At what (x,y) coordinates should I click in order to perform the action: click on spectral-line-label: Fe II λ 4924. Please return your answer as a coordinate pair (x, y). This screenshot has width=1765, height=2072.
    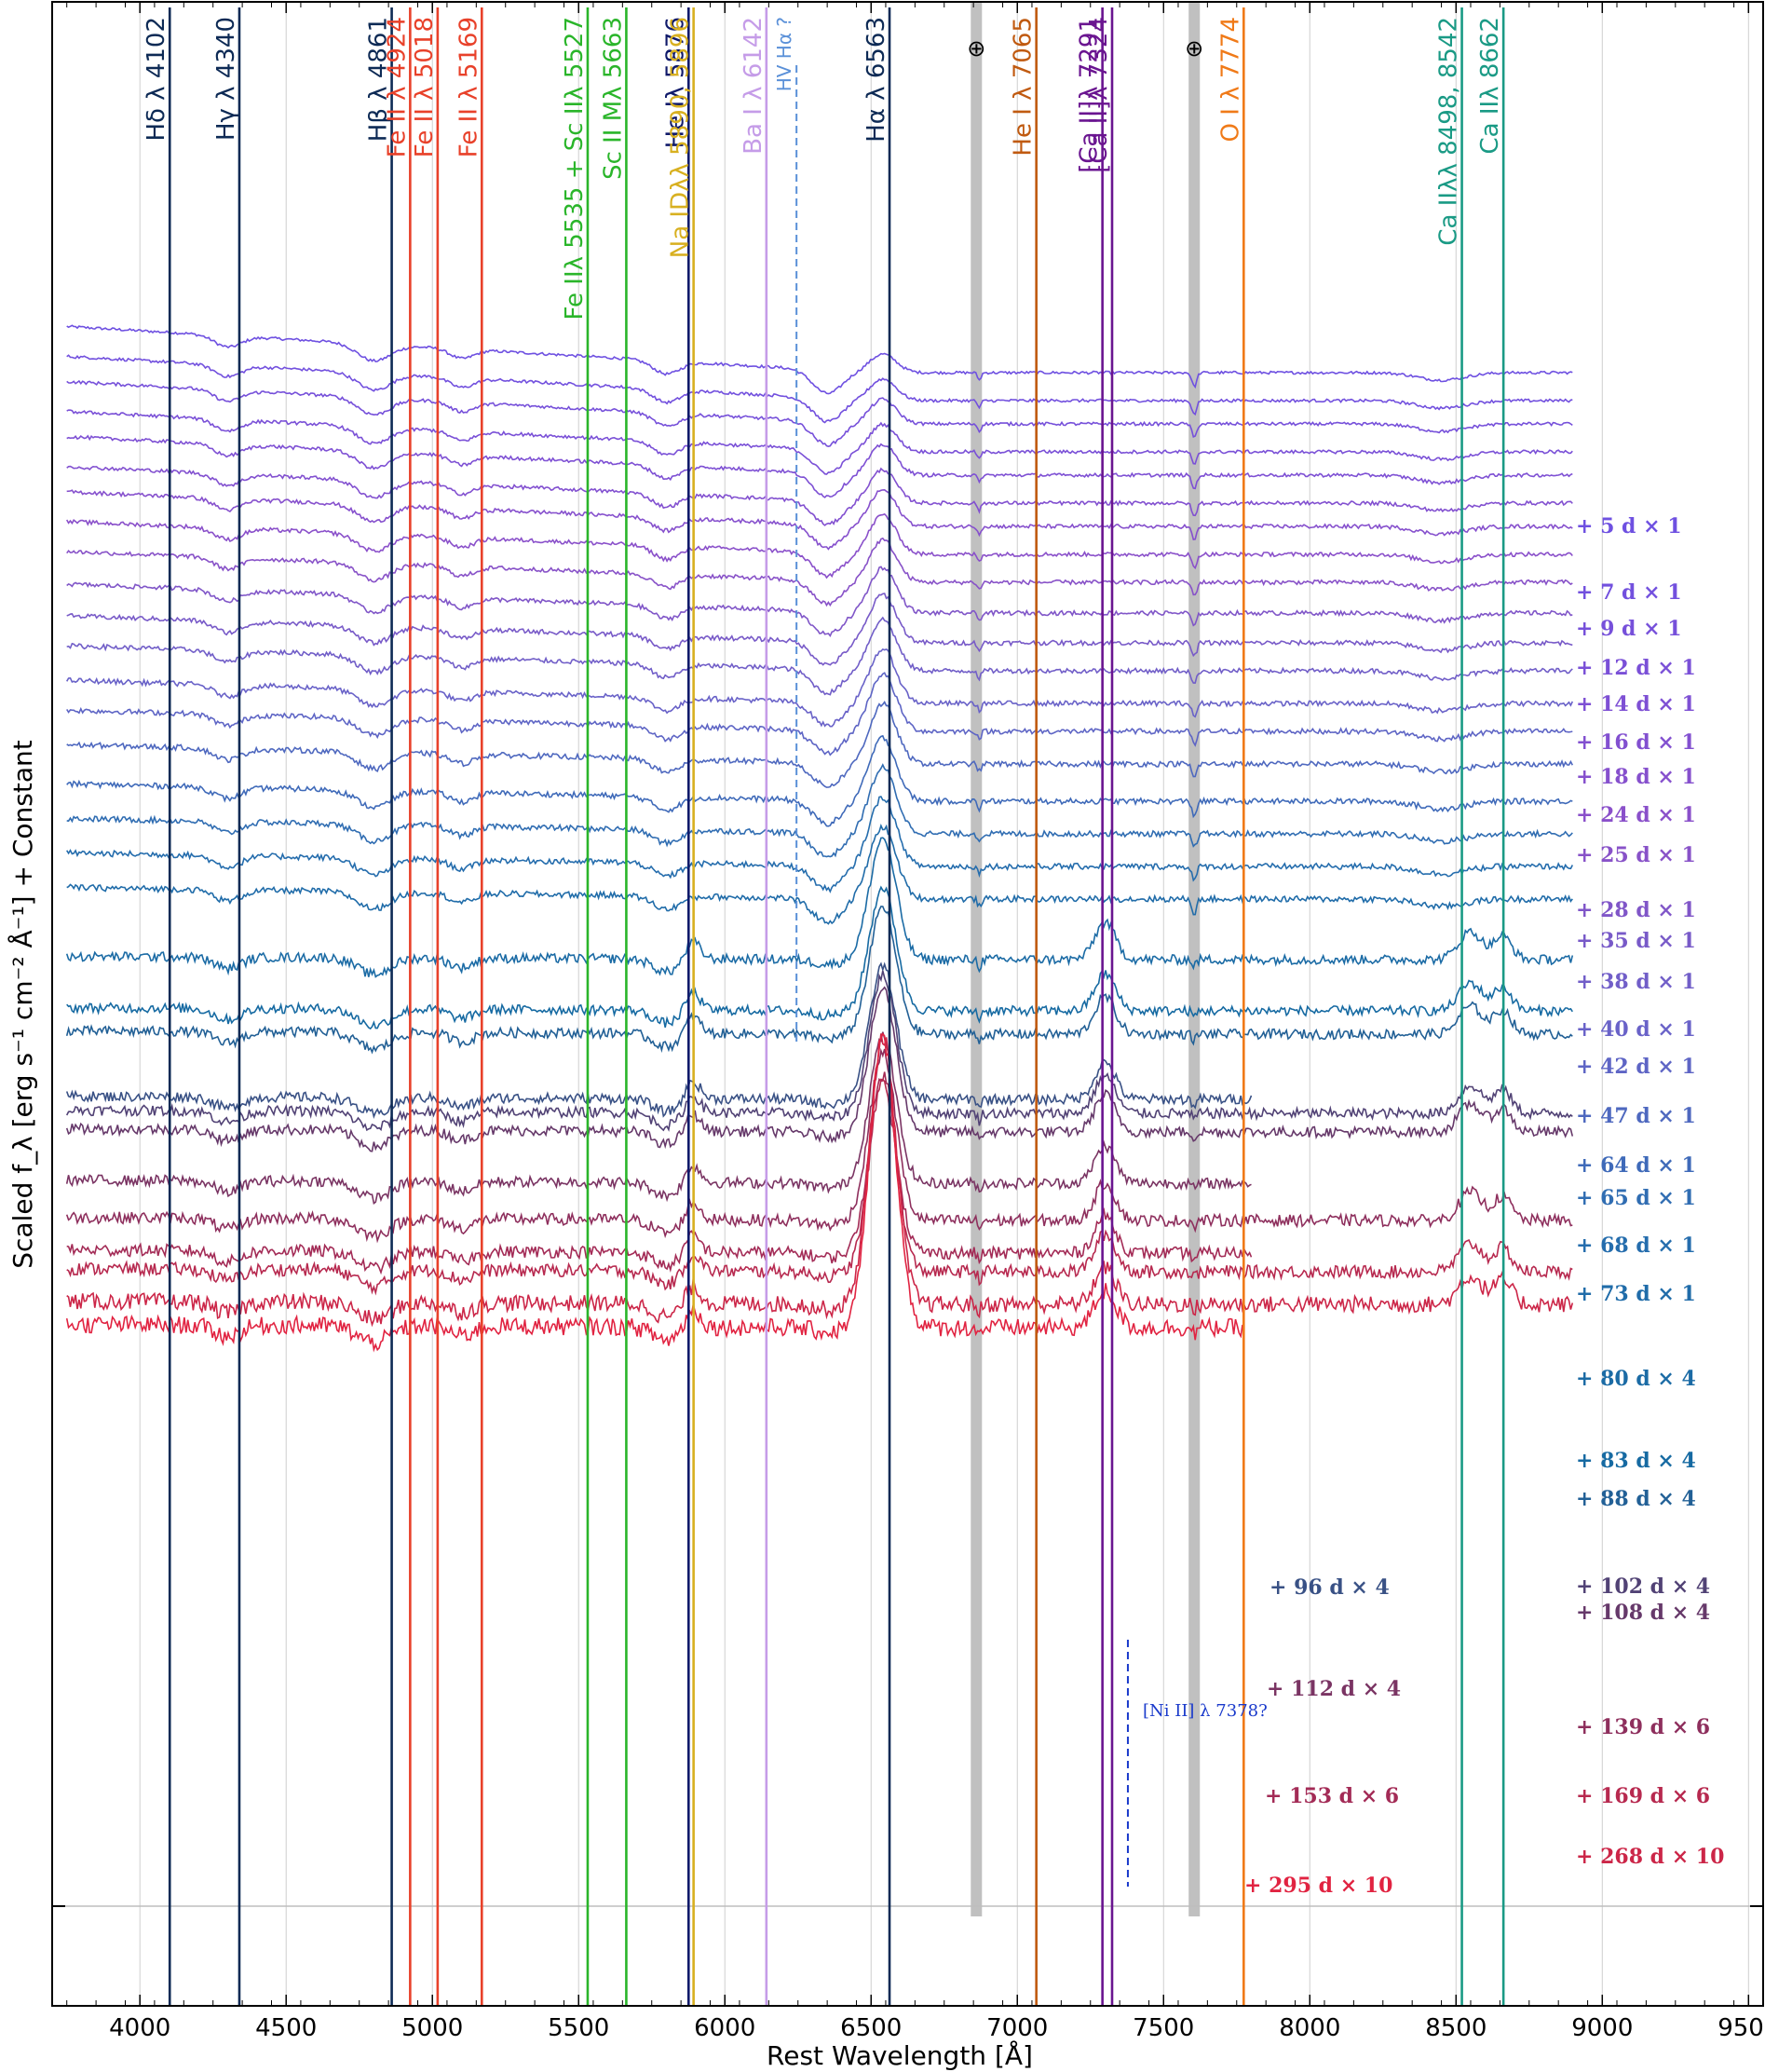
    Looking at the image, I should click on (397, 87).